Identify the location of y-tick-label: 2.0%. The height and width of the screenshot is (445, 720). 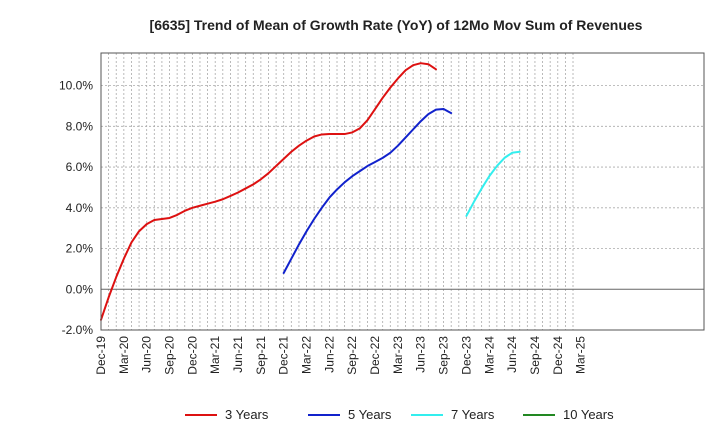
(80, 249).